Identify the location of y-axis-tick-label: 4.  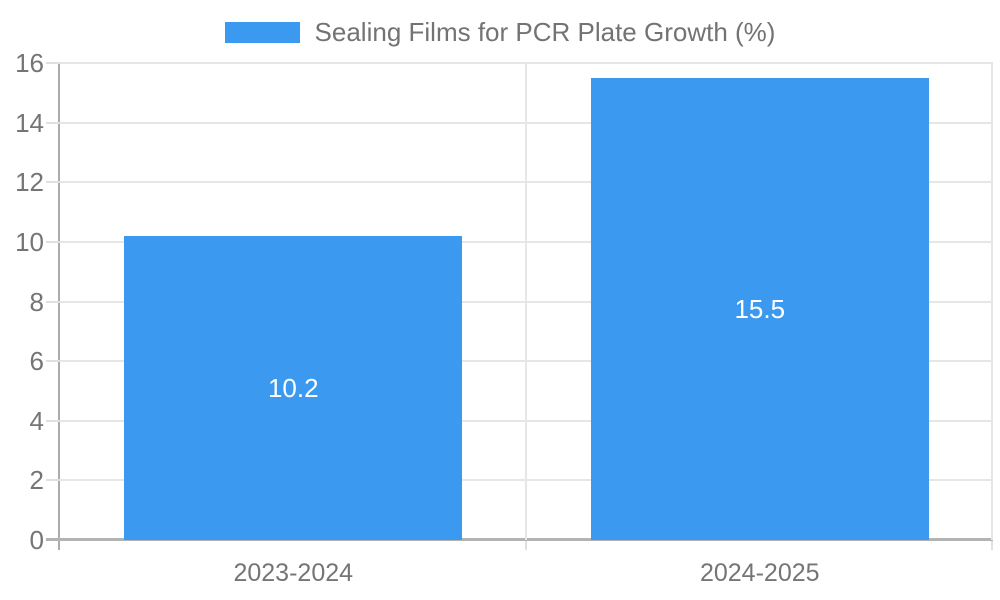
(36, 420).